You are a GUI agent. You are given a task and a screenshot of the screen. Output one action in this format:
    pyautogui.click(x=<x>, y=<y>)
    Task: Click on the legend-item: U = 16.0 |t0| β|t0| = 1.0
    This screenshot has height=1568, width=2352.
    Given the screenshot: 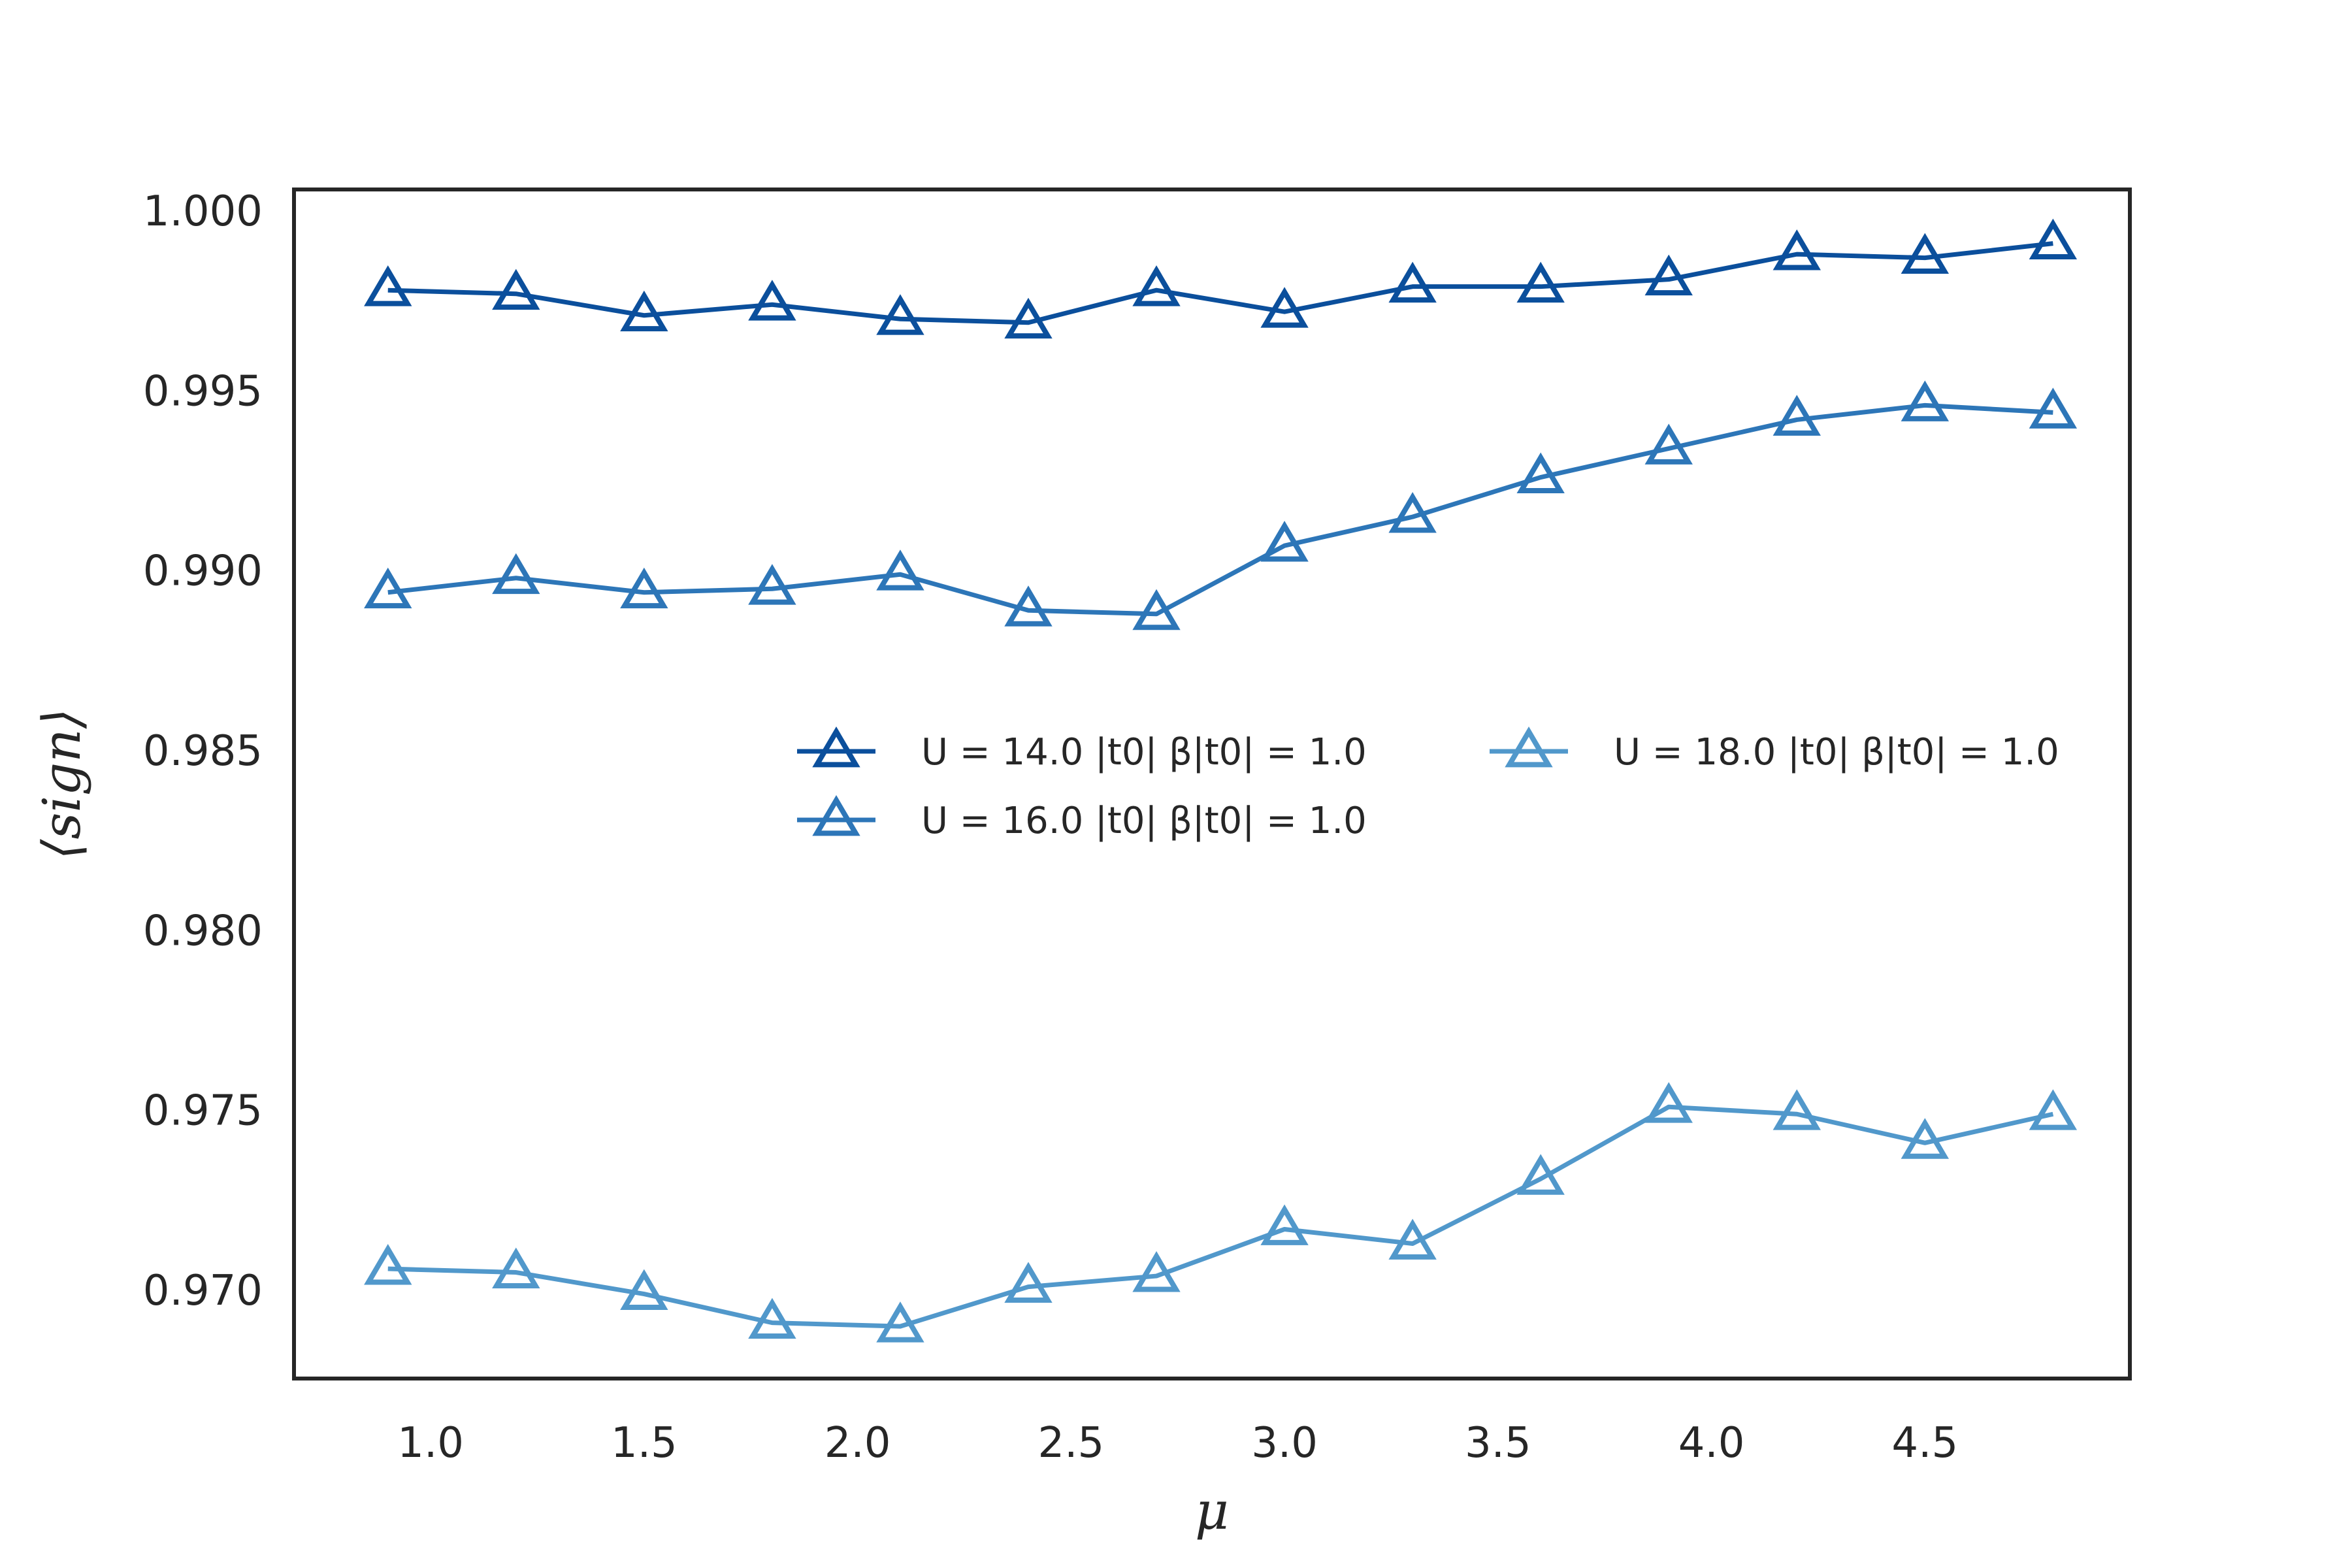 What is the action you would take?
    pyautogui.click(x=1082, y=818)
    